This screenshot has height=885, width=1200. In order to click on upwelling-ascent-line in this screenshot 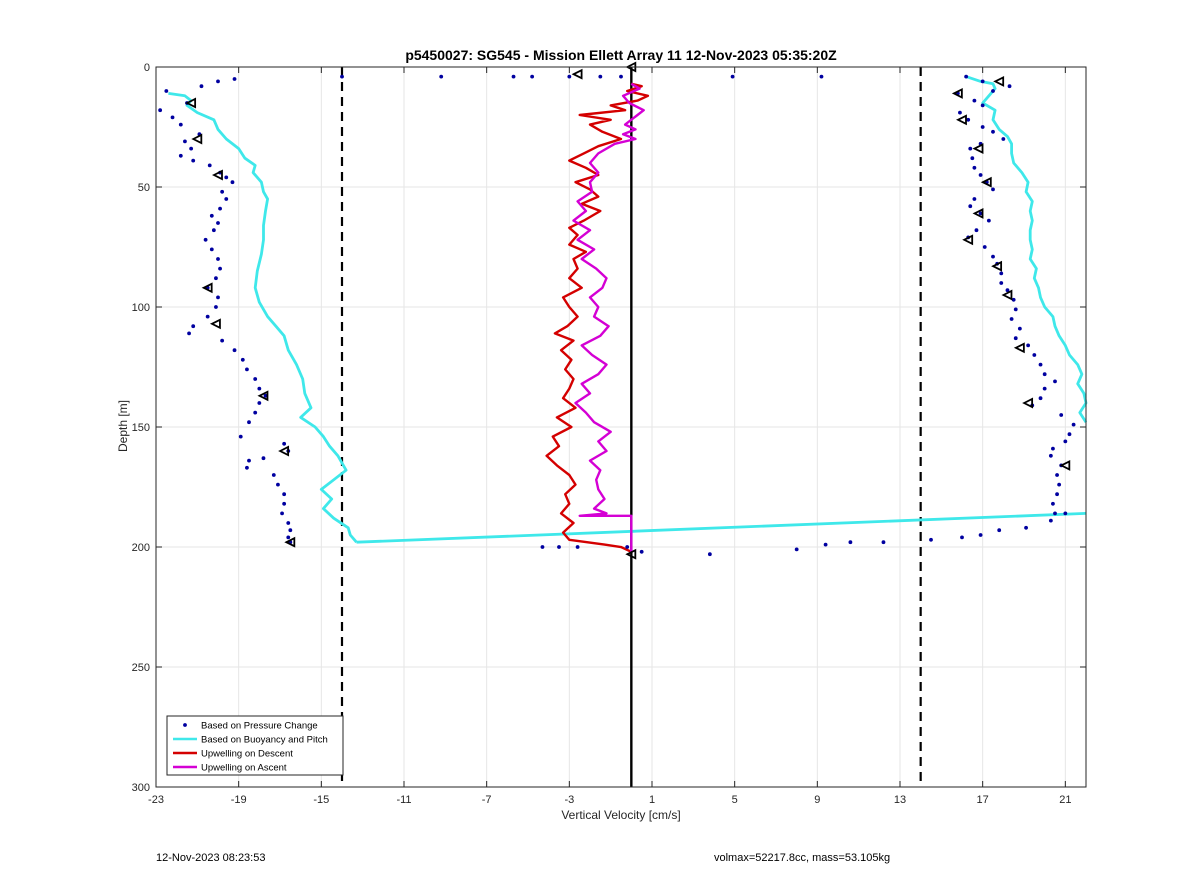, I will do `click(608, 317)`.